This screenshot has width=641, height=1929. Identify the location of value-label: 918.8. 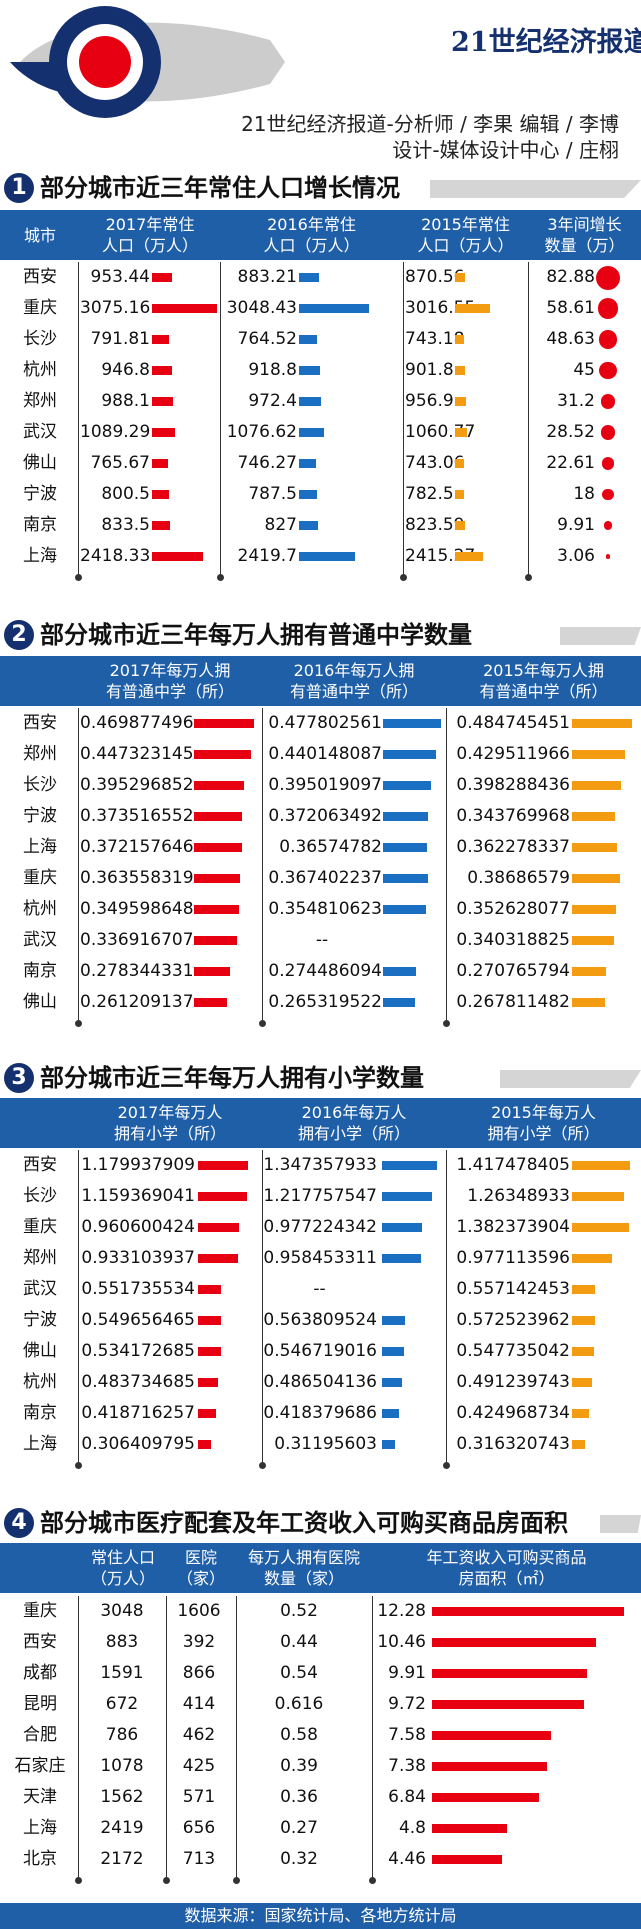
(272, 370).